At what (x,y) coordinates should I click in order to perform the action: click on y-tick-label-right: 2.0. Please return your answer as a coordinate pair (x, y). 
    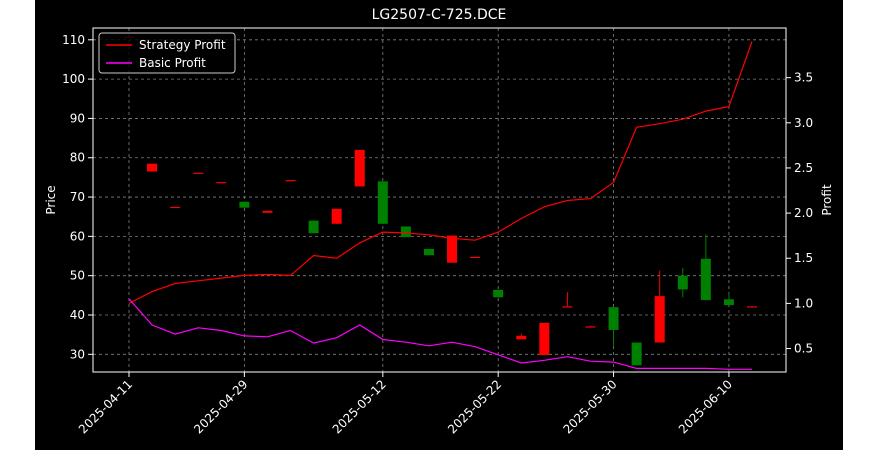
    Looking at the image, I should click on (803, 213).